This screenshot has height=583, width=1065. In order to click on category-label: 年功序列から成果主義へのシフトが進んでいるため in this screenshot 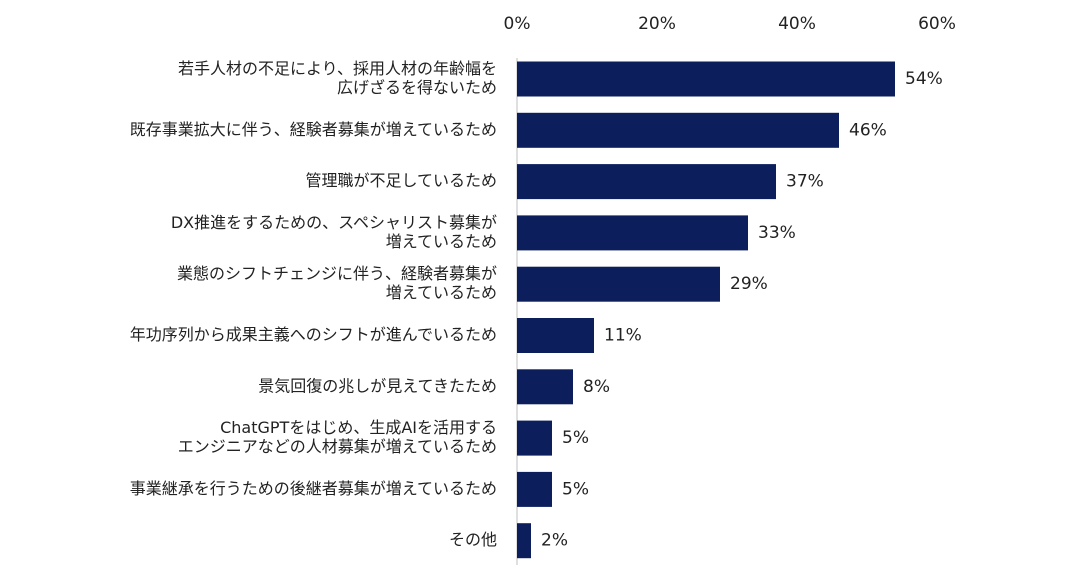, I will do `click(313, 334)`.